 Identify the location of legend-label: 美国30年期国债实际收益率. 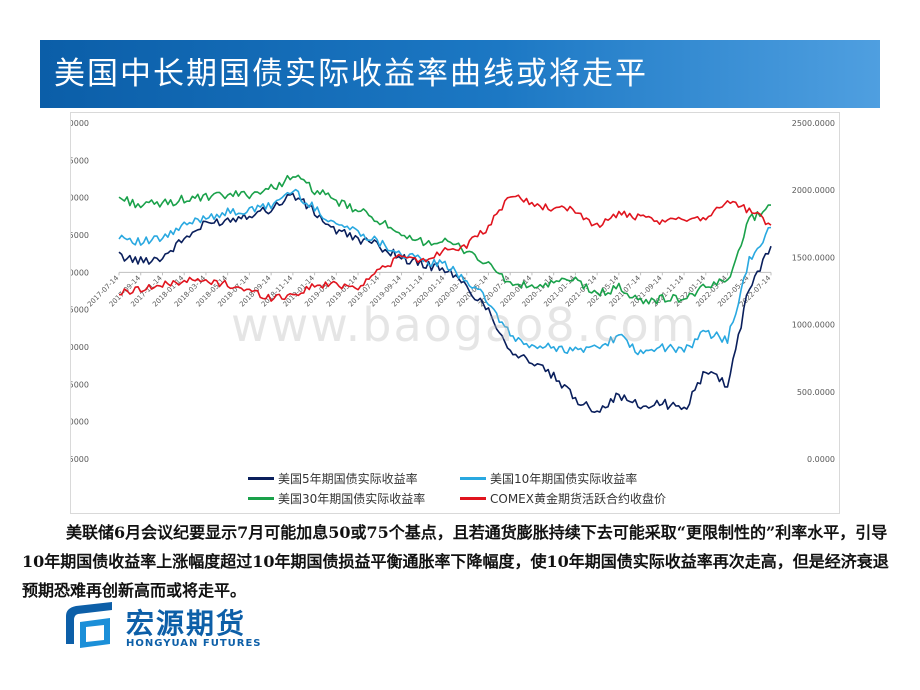
(352, 499).